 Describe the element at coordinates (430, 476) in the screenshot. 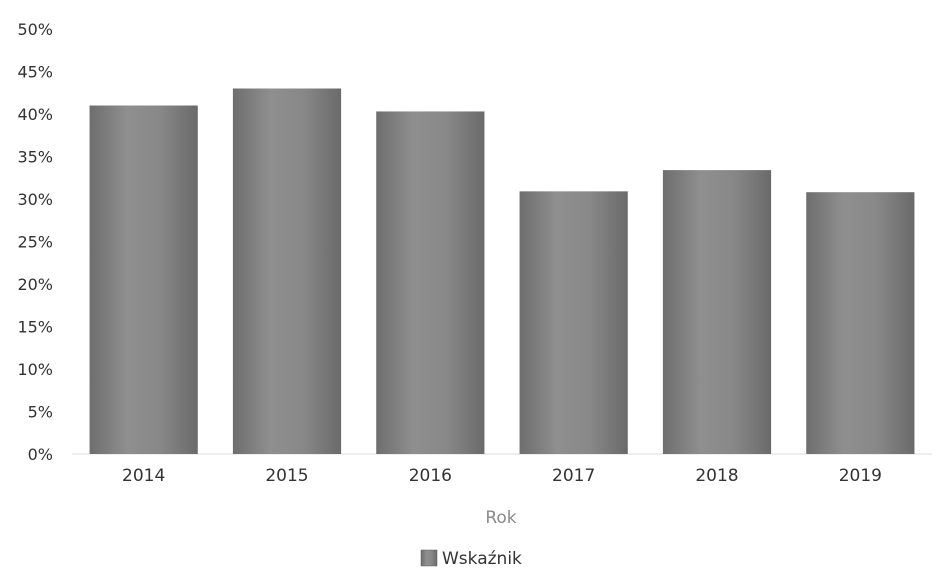

I see `x-tick-label: 2016` at that location.